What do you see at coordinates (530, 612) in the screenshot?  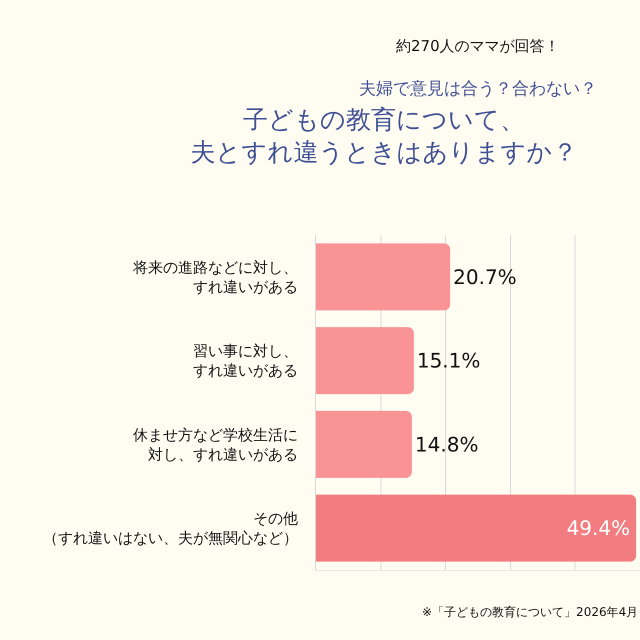 I see `text: ※「子どもの教育について」2026年4月` at bounding box center [530, 612].